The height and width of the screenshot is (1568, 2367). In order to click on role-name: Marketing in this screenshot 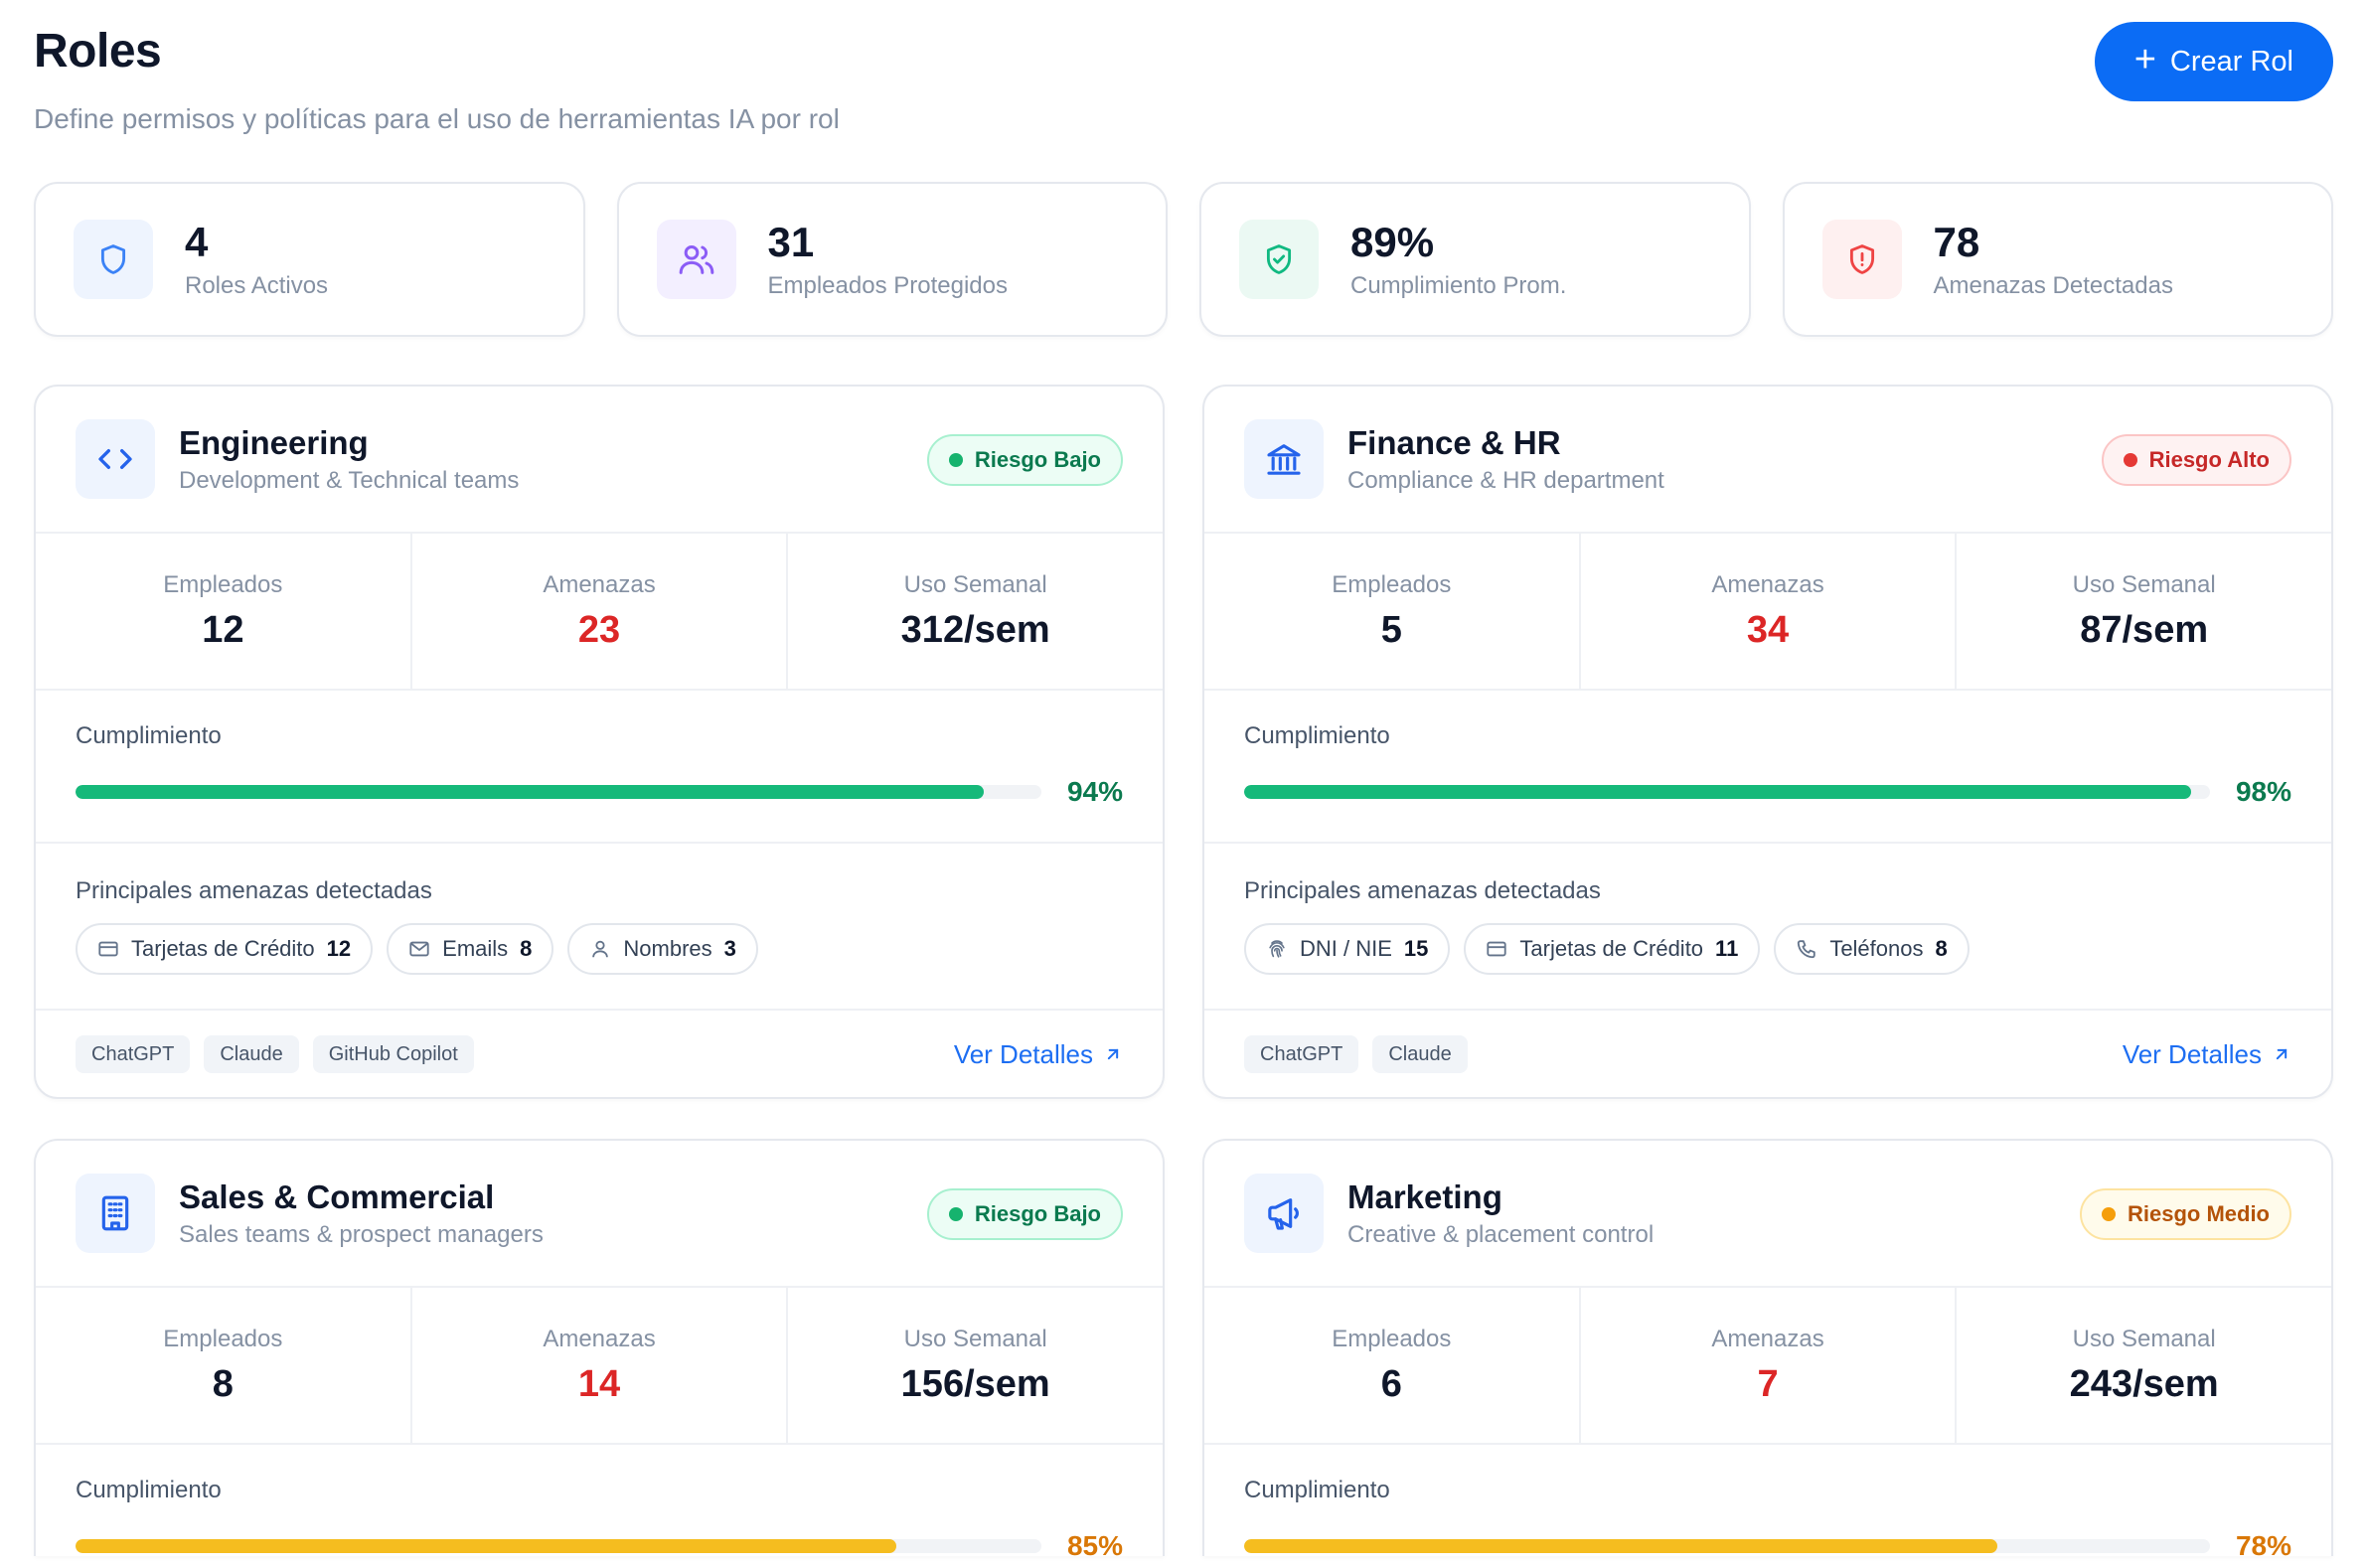, I will do `click(1424, 1197)`.